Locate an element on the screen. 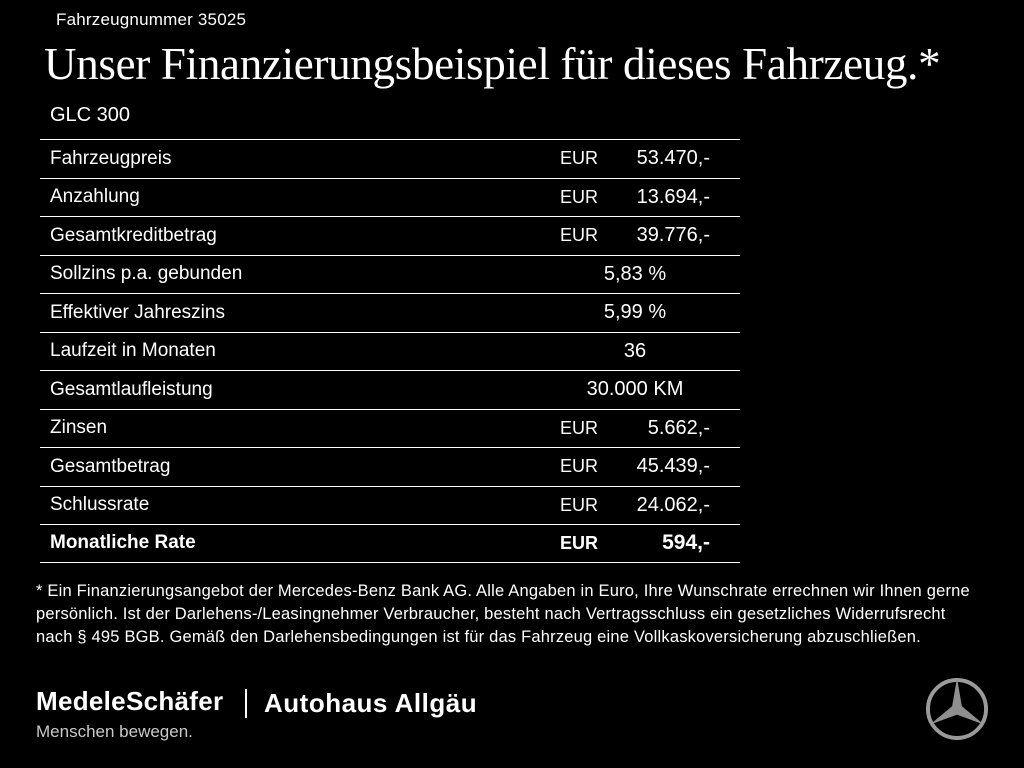 This screenshot has height=768, width=1024. table-row: Effektiver Jahreszins 5,99 % is located at coordinates (390, 312).